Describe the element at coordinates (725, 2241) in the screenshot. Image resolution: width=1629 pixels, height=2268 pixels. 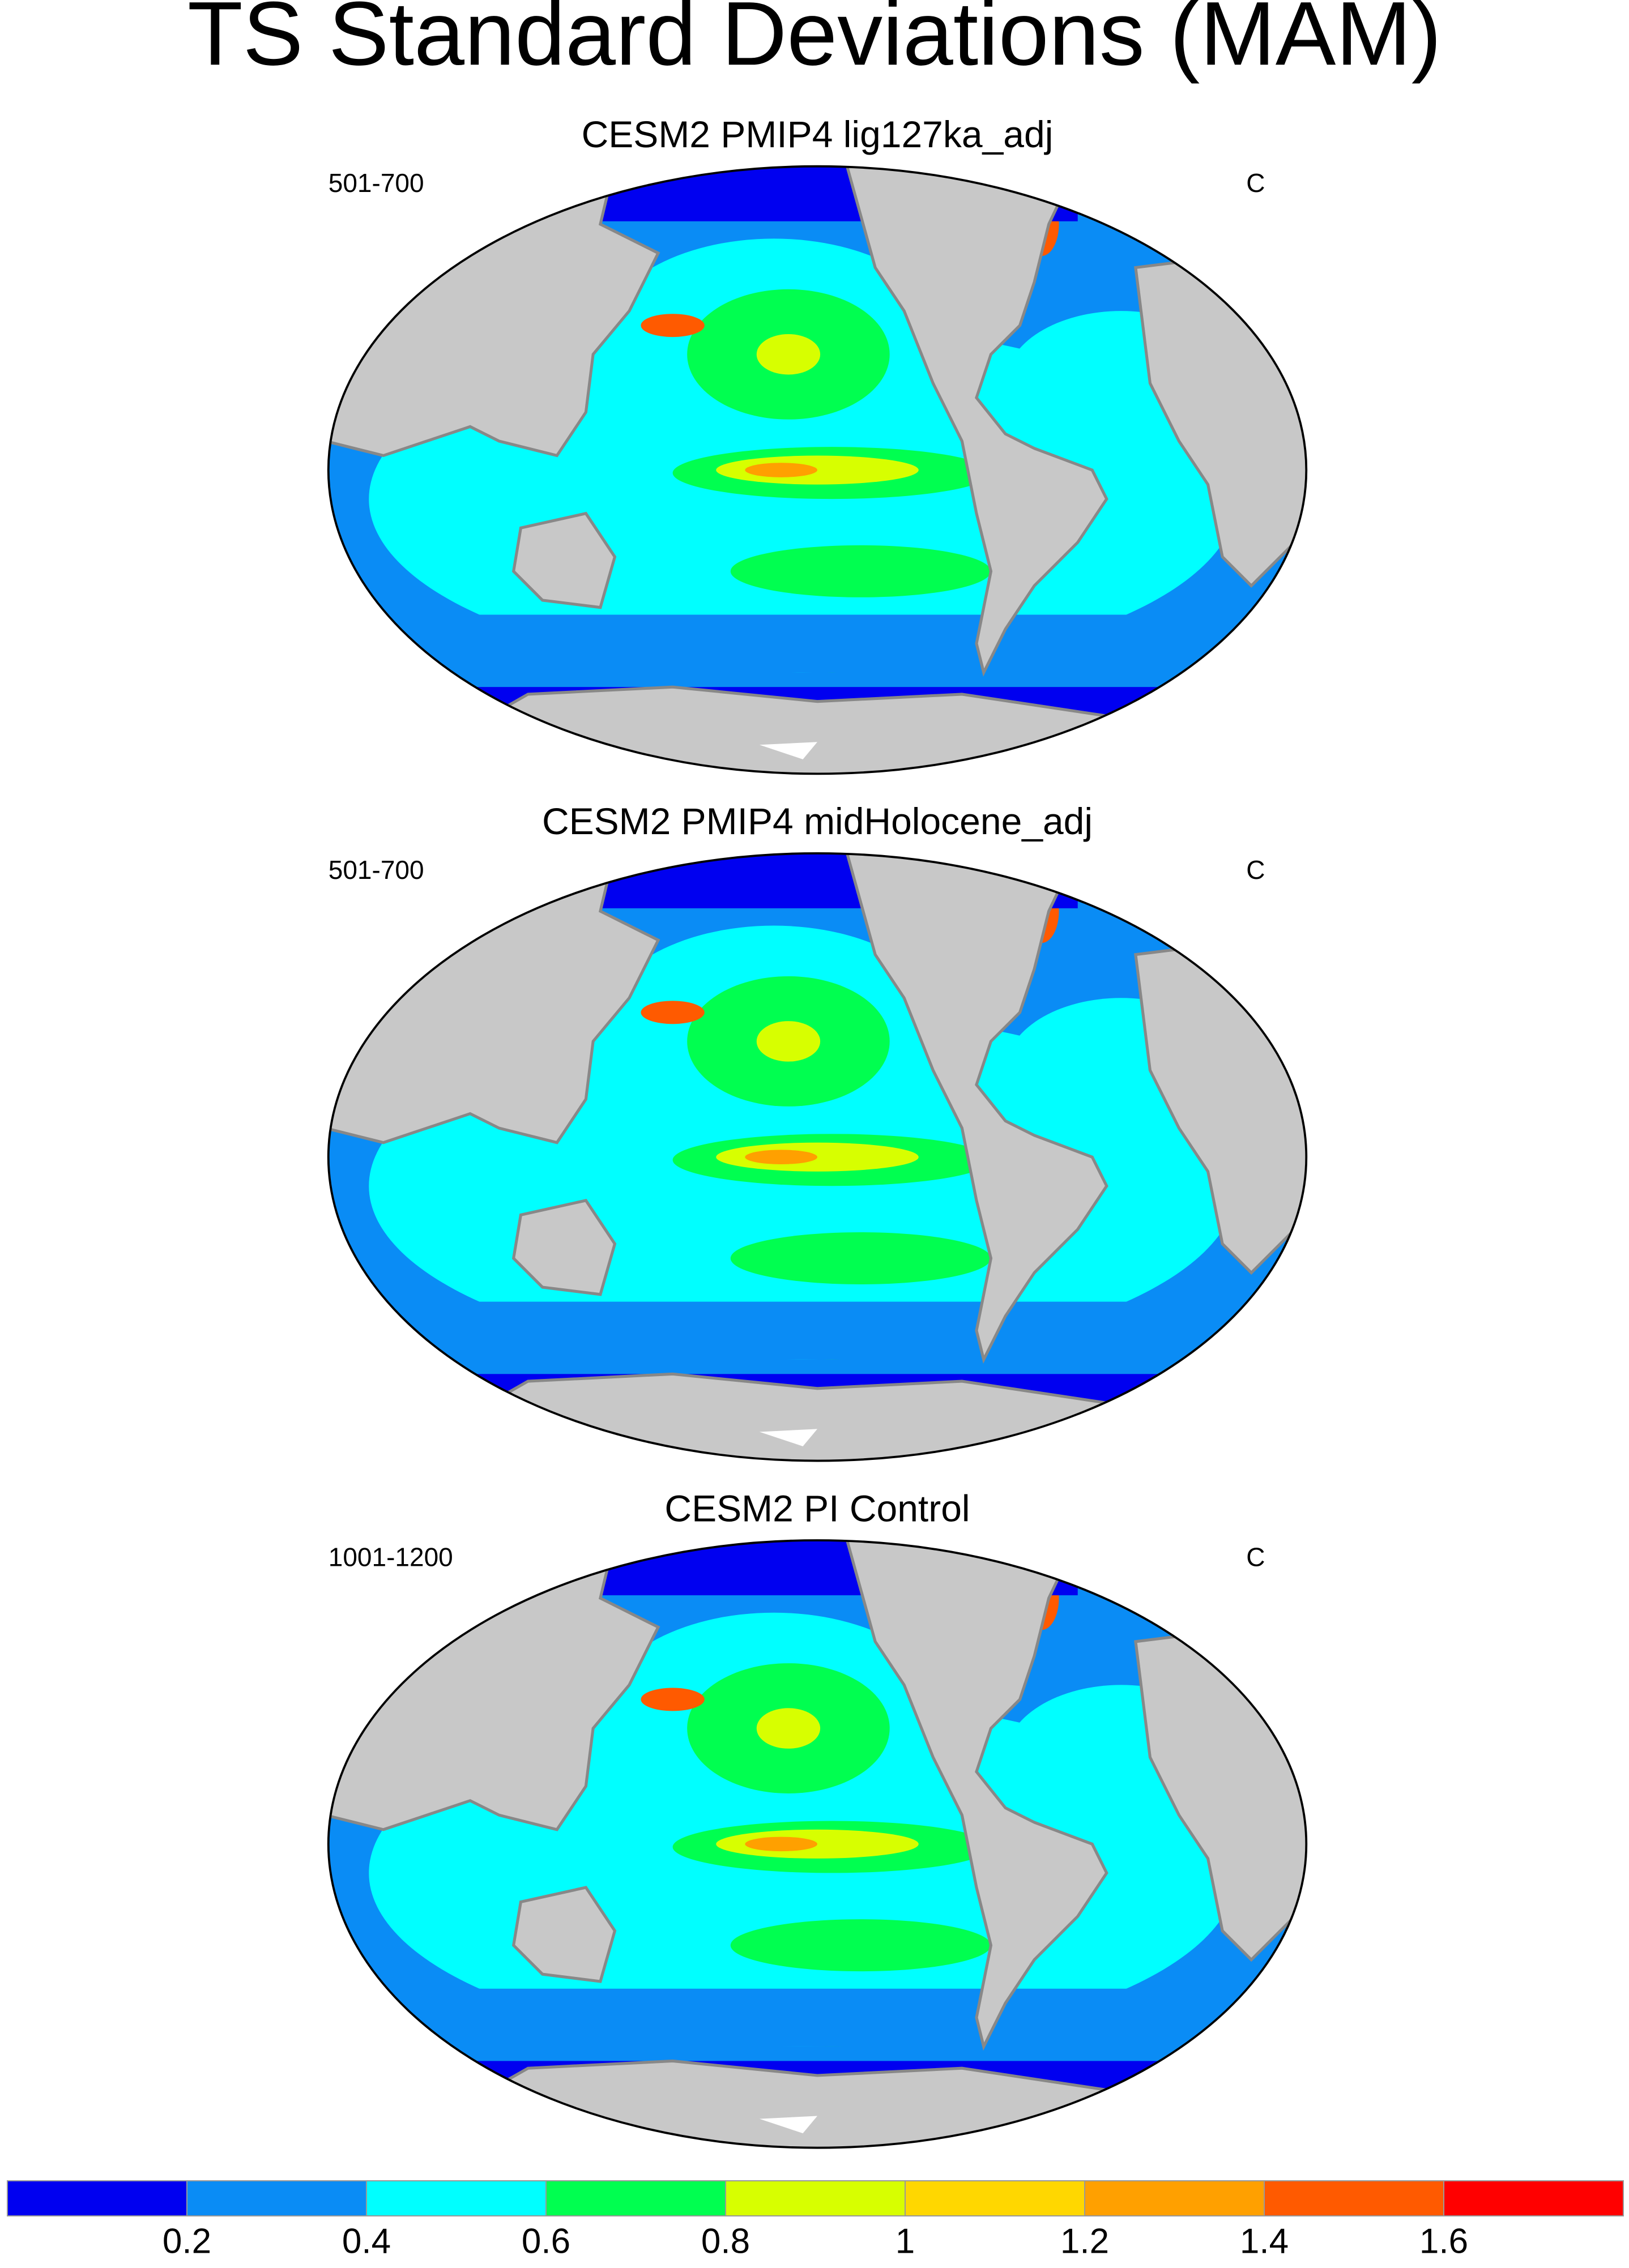
I see `colorbar-label: 0.8` at that location.